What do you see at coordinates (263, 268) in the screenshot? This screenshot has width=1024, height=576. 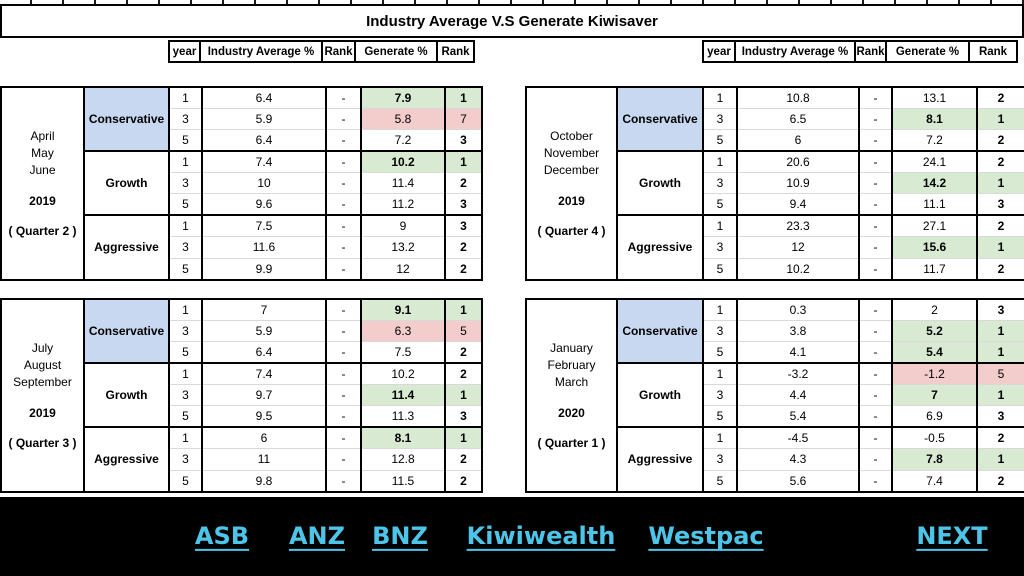 I see `industry-average-cell: 9.9` at bounding box center [263, 268].